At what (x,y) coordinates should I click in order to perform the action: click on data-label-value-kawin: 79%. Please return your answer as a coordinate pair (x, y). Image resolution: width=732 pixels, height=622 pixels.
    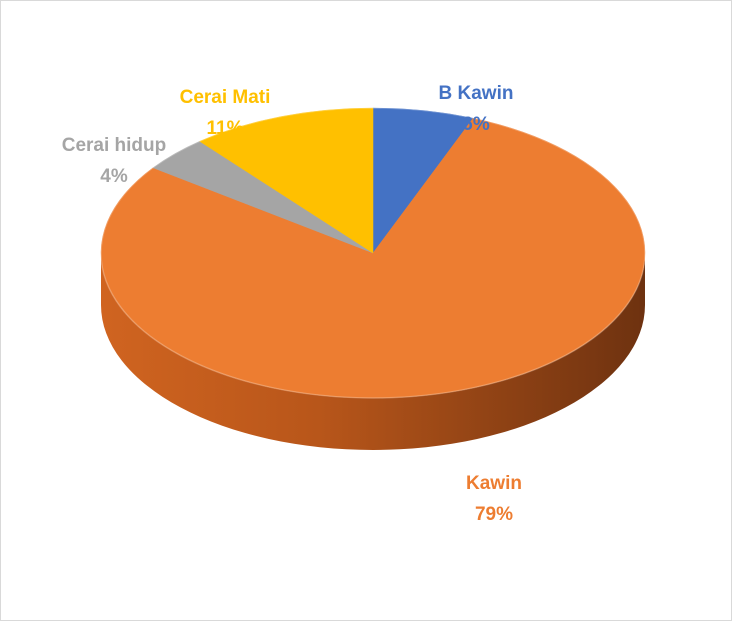
    Looking at the image, I should click on (494, 514).